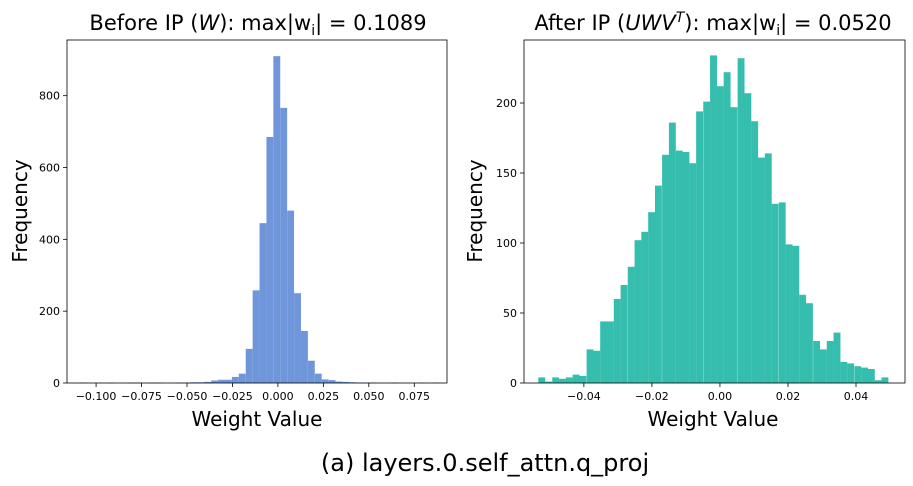  What do you see at coordinates (187, 396) in the screenshot?
I see `left-x-tick-label: −0.050` at bounding box center [187, 396].